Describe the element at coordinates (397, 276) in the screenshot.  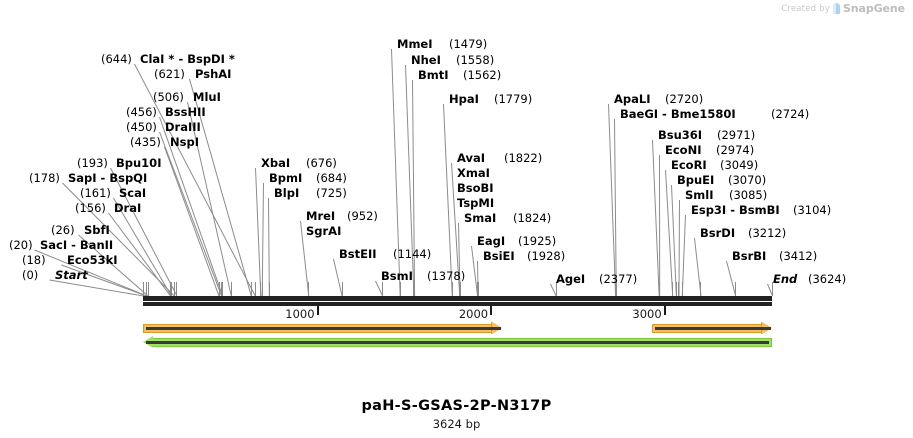
I see `enzyme-name: BsmI` at that location.